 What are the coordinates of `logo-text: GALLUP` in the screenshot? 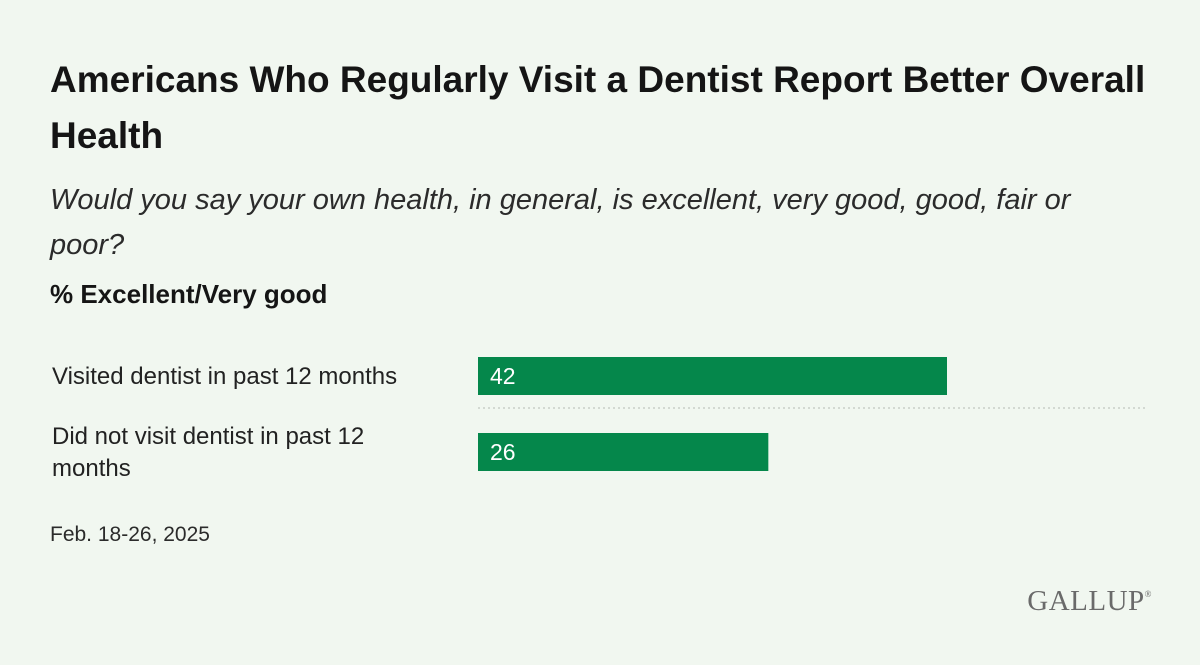 It's located at (1086, 601).